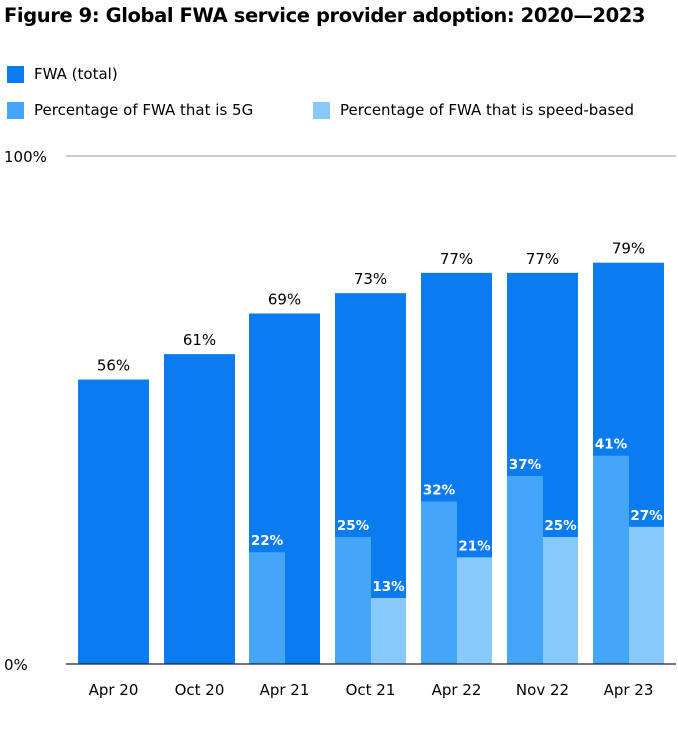 The width and height of the screenshot is (678, 752). Describe the element at coordinates (525, 465) in the screenshot. I see `label-5g-5: 37%` at that location.